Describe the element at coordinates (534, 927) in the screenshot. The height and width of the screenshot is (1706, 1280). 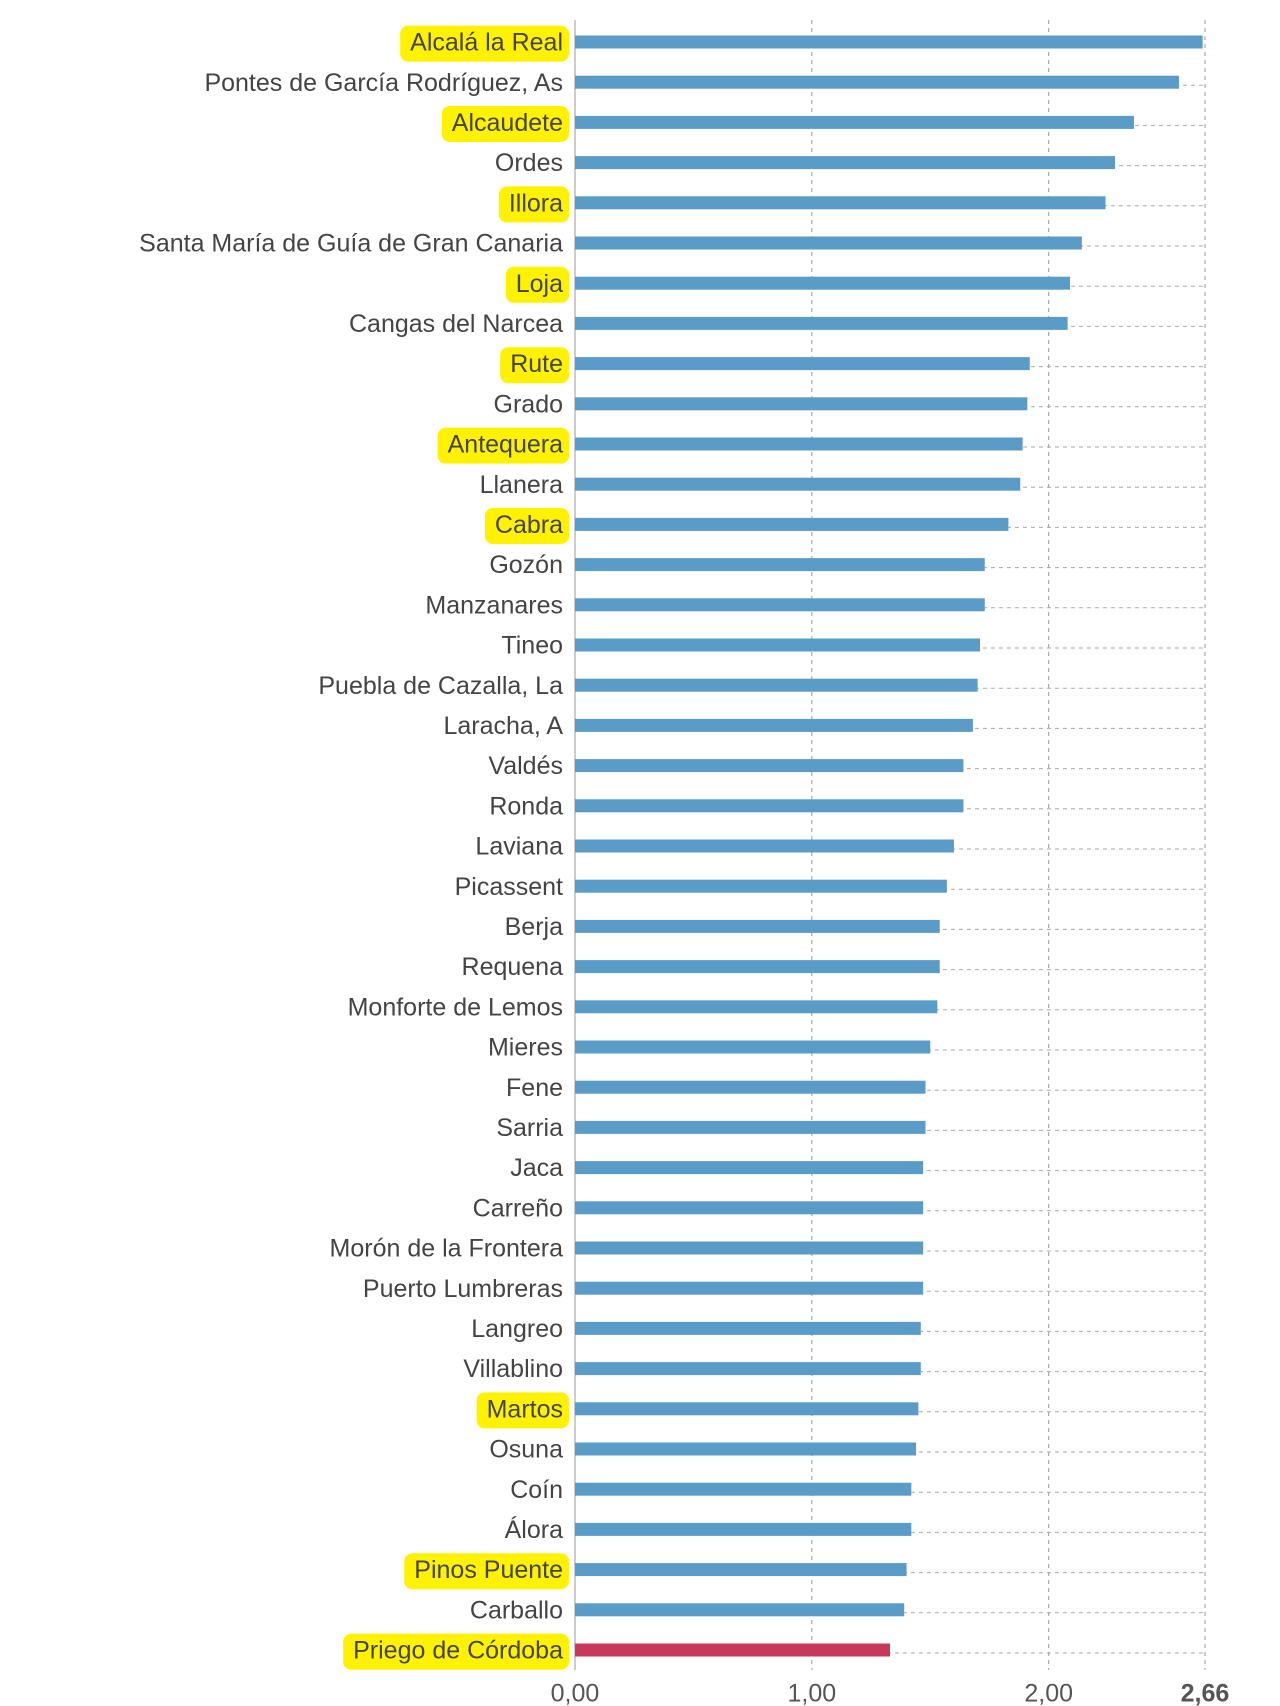
I see `y-tick-label: Berja` at that location.